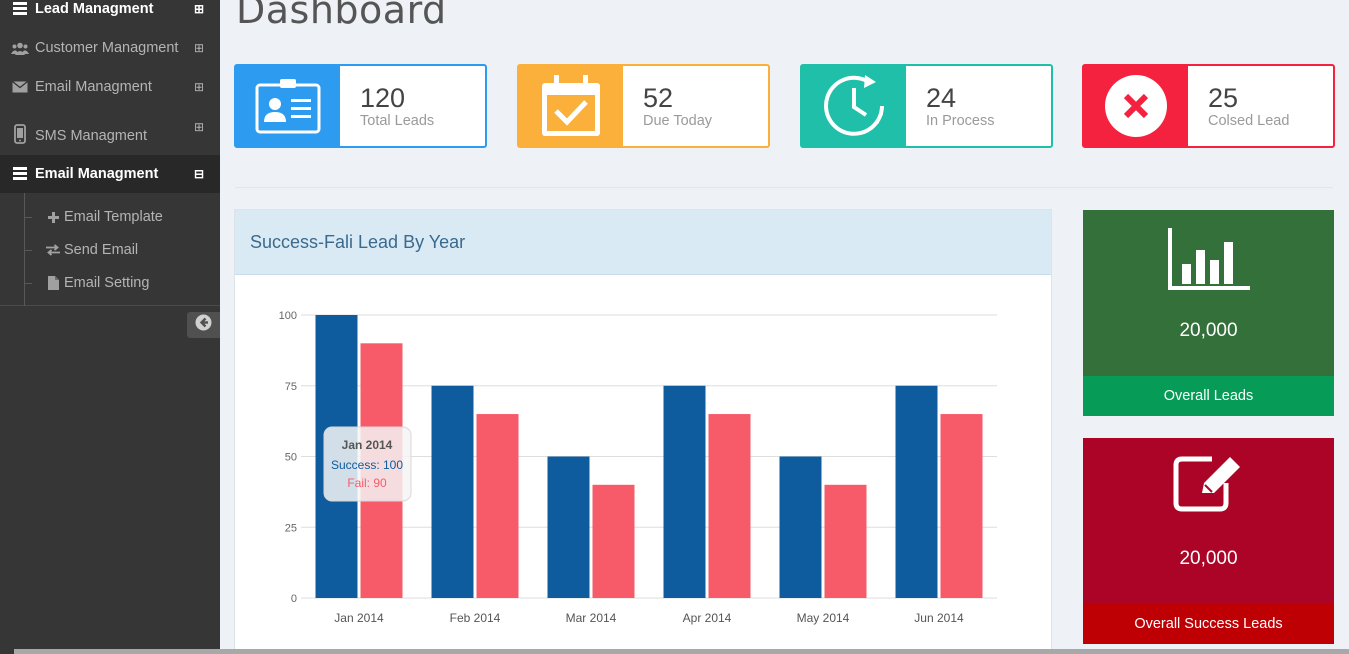  Describe the element at coordinates (291, 458) in the screenshot. I see `y-tick-label: 50` at that location.